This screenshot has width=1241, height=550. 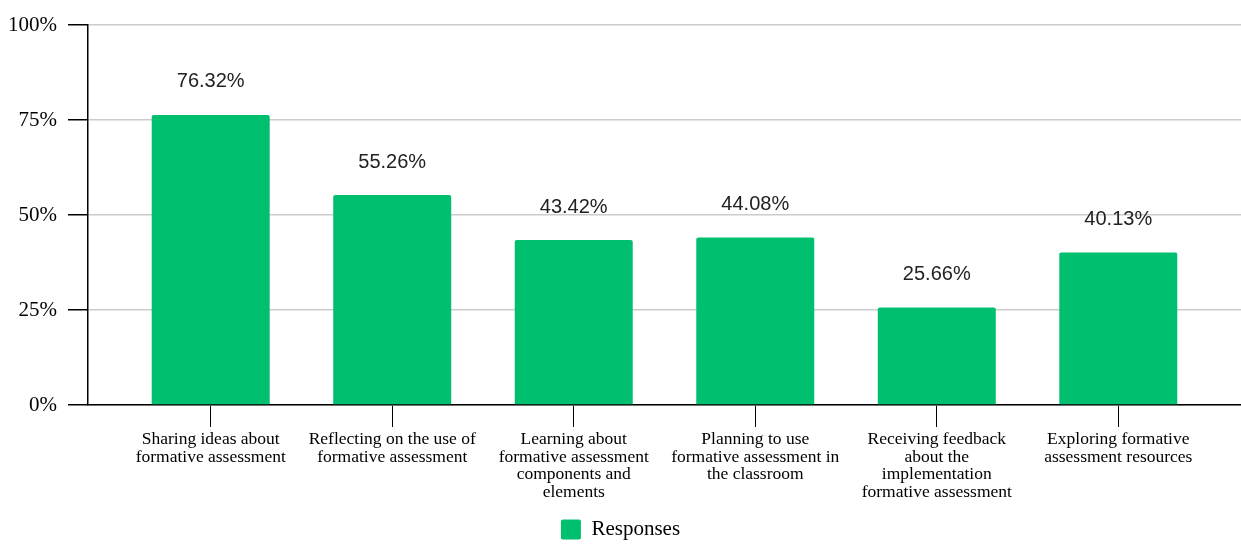 I want to click on data-label: 40.13%, so click(x=1118, y=218).